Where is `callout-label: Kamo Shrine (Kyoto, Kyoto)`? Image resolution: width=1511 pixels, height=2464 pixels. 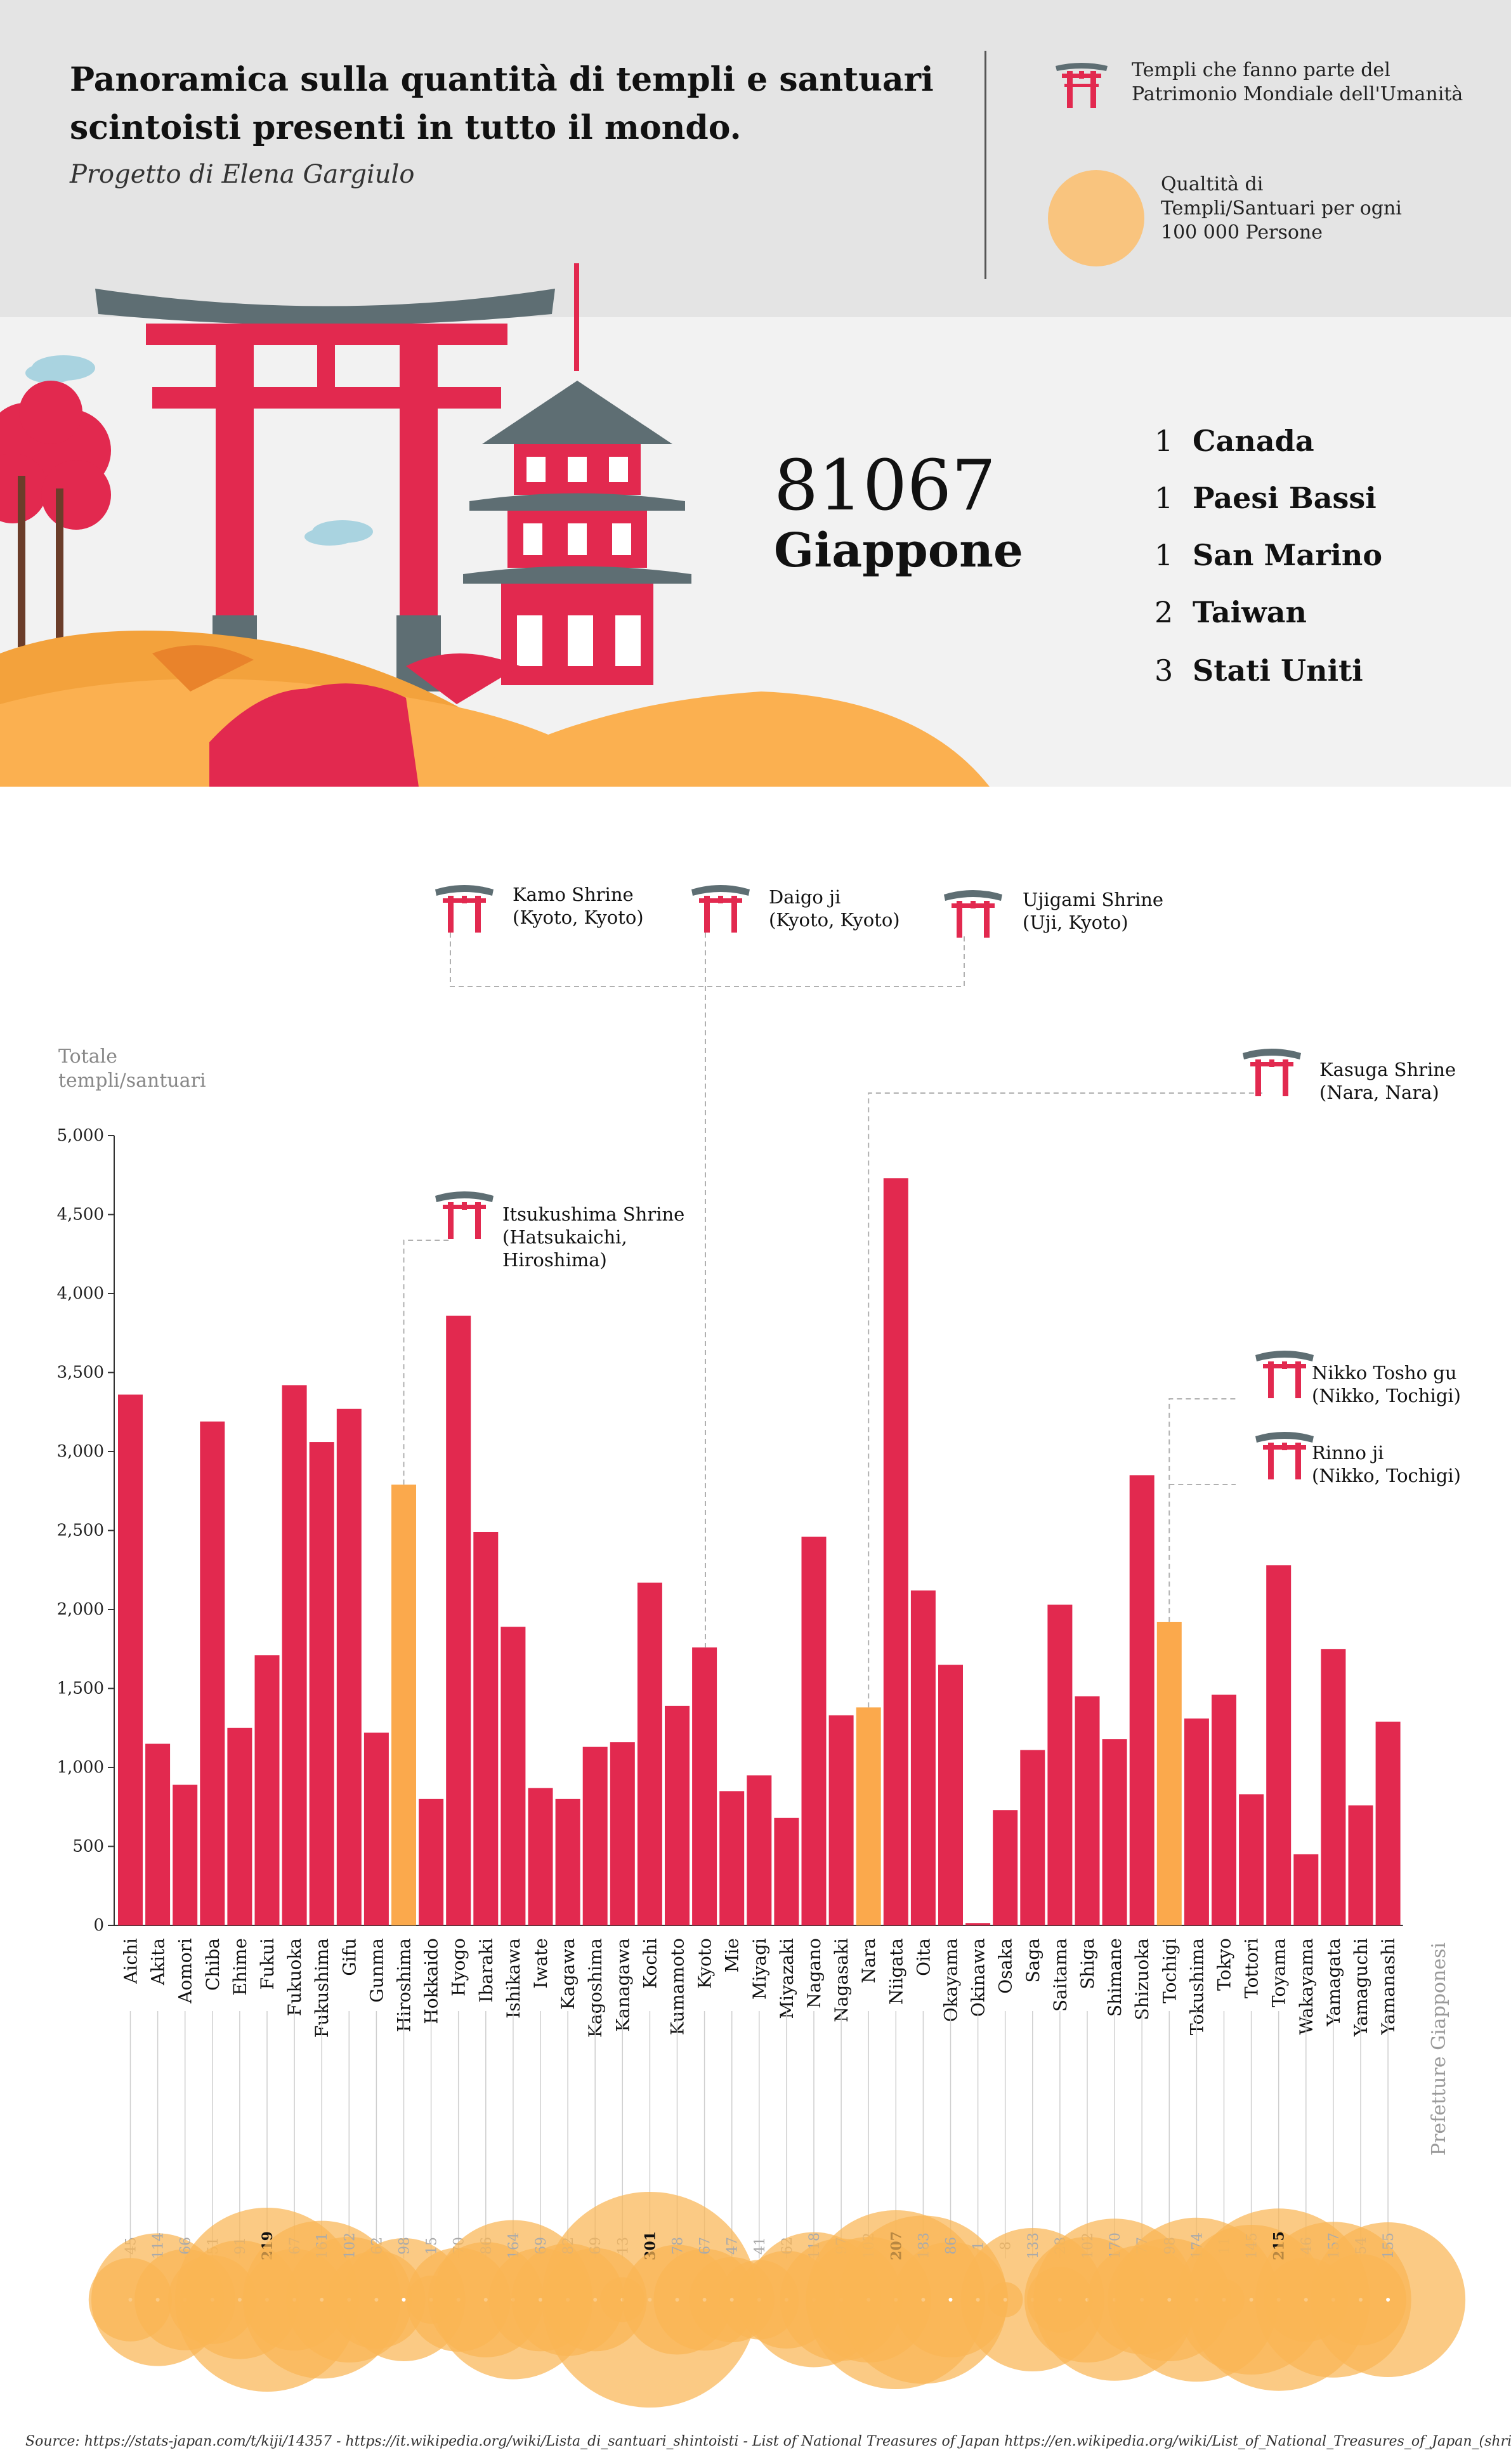 callout-label: Kamo Shrine (Kyoto, Kyoto) is located at coordinates (578, 906).